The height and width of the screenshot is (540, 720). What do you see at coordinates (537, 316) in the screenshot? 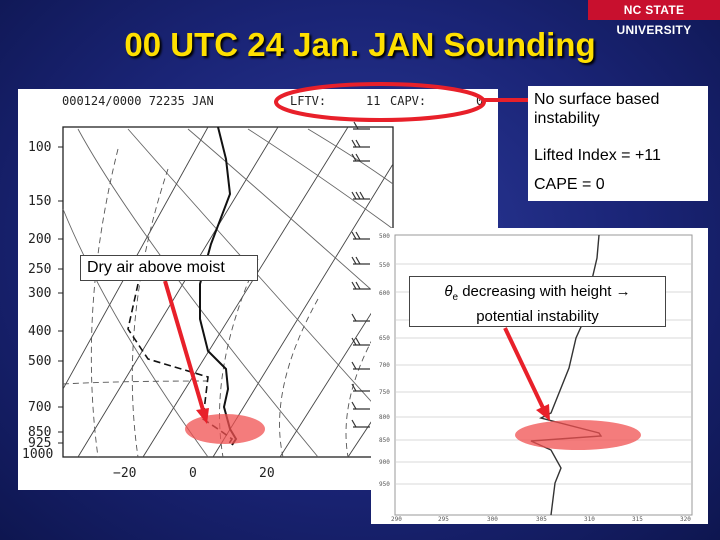
I see `potential-instability-text: potential instability` at bounding box center [537, 316].